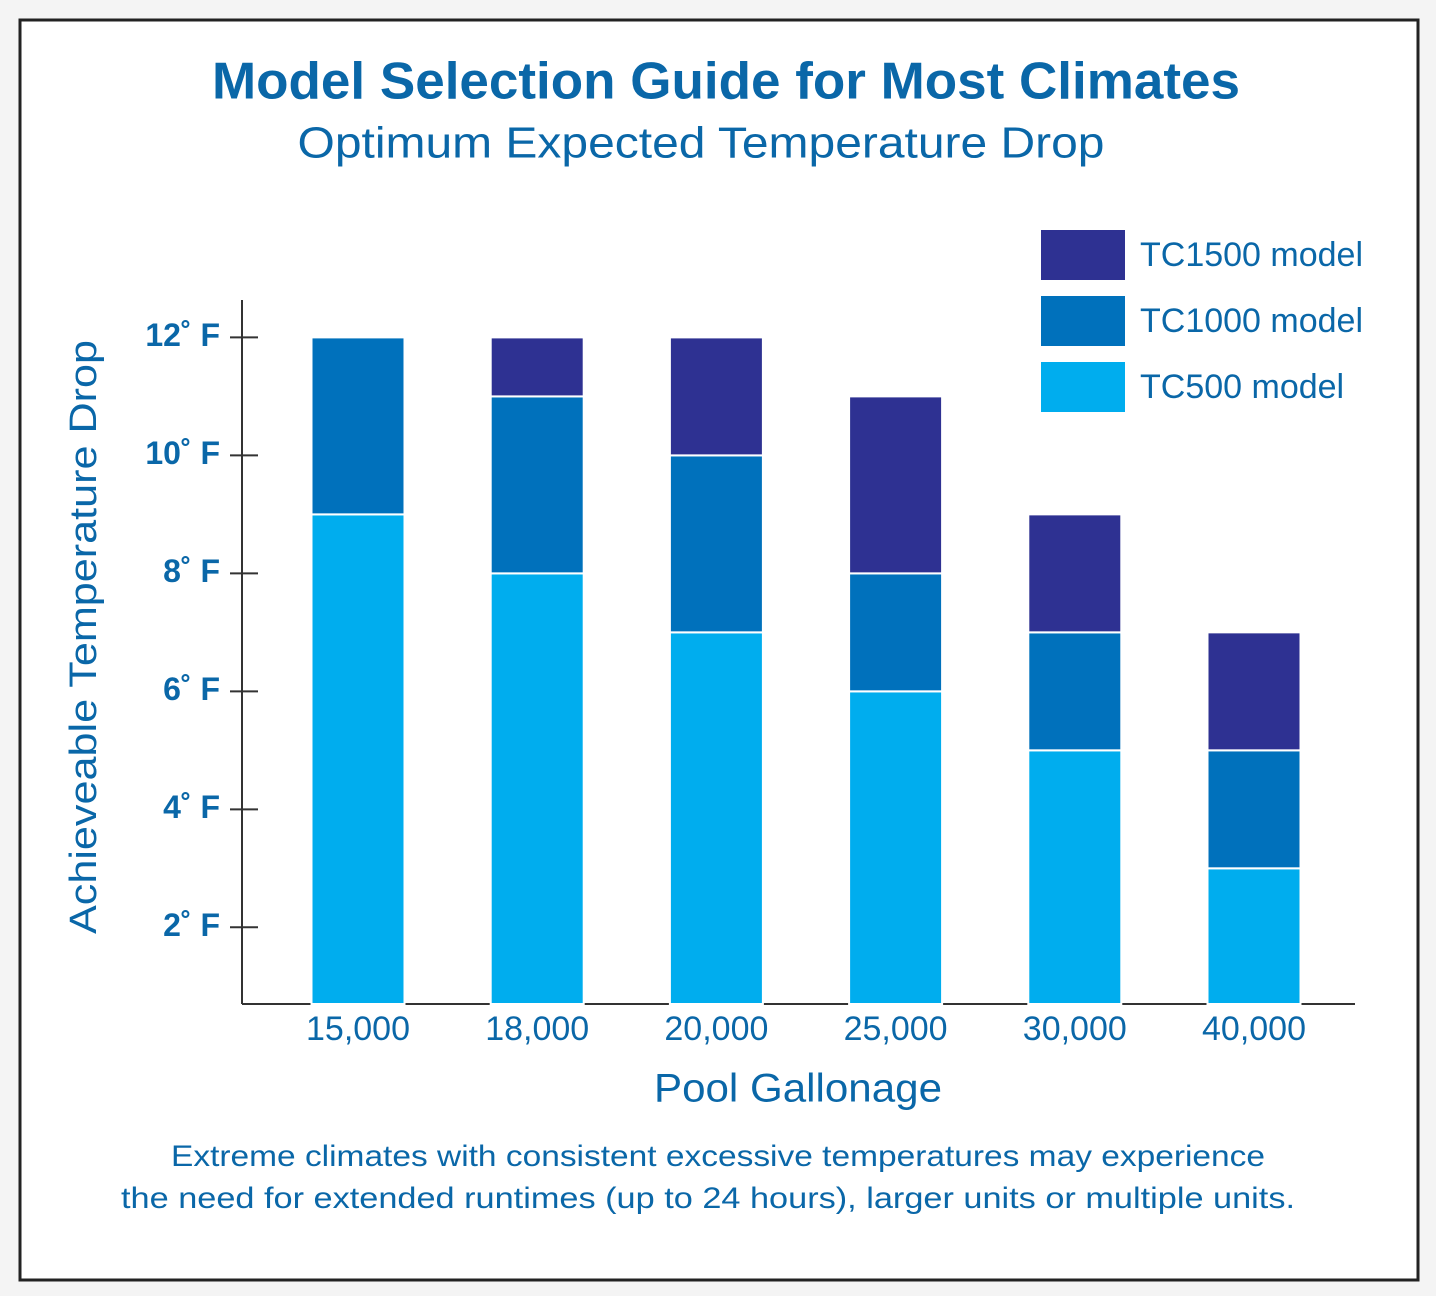  What do you see at coordinates (896, 1029) in the screenshot?
I see `x-tick-label: 25,000` at bounding box center [896, 1029].